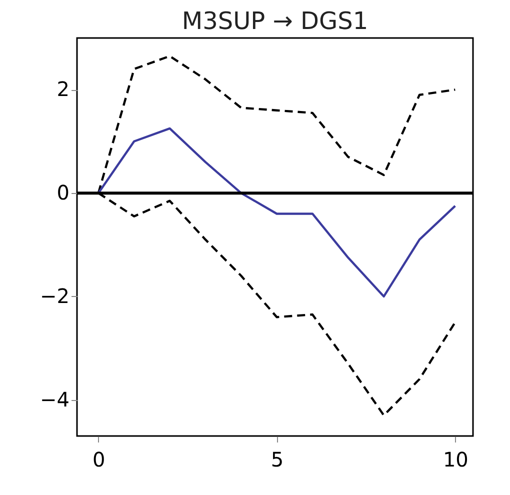 The width and height of the screenshot is (510, 495). Describe the element at coordinates (55, 399) in the screenshot. I see `y-tick-label: −4` at that location.